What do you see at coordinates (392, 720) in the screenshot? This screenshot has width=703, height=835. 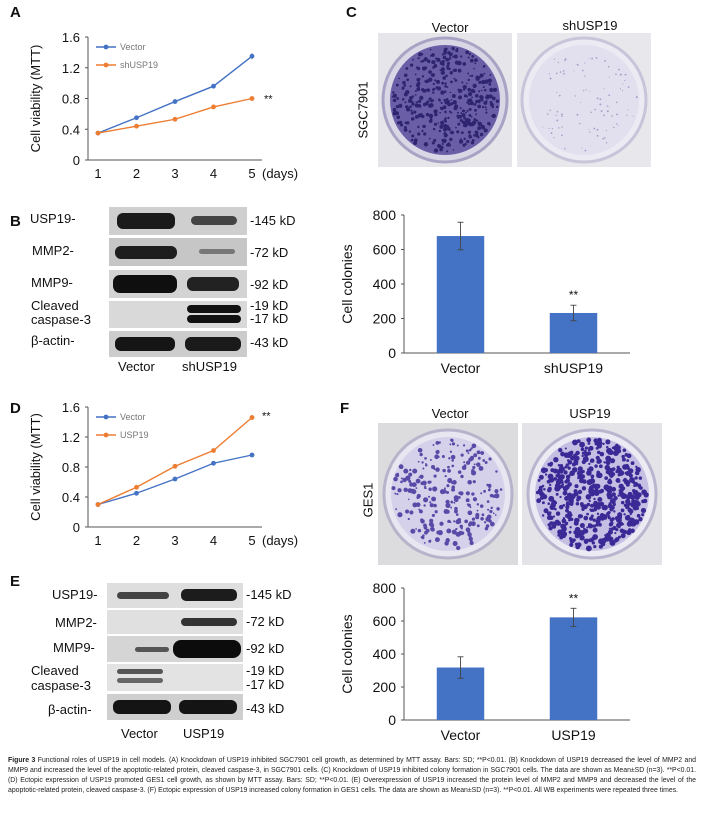 I see `y-tick-label: 0` at bounding box center [392, 720].